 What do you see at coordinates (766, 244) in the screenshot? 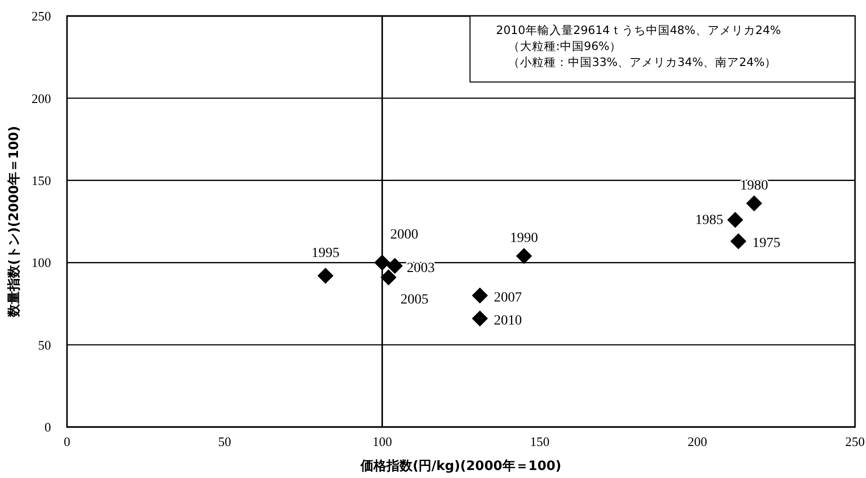
I see `annotation: 1975` at bounding box center [766, 244].